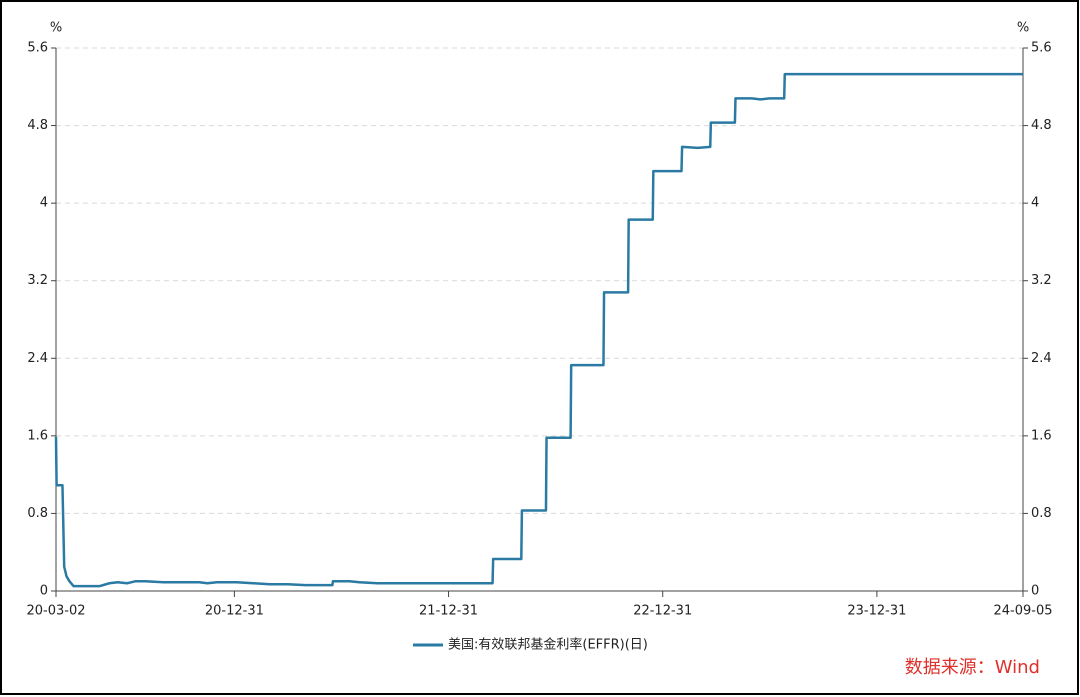 This screenshot has width=1080, height=697. I want to click on y2-tick-label: 2.4, so click(1041, 358).